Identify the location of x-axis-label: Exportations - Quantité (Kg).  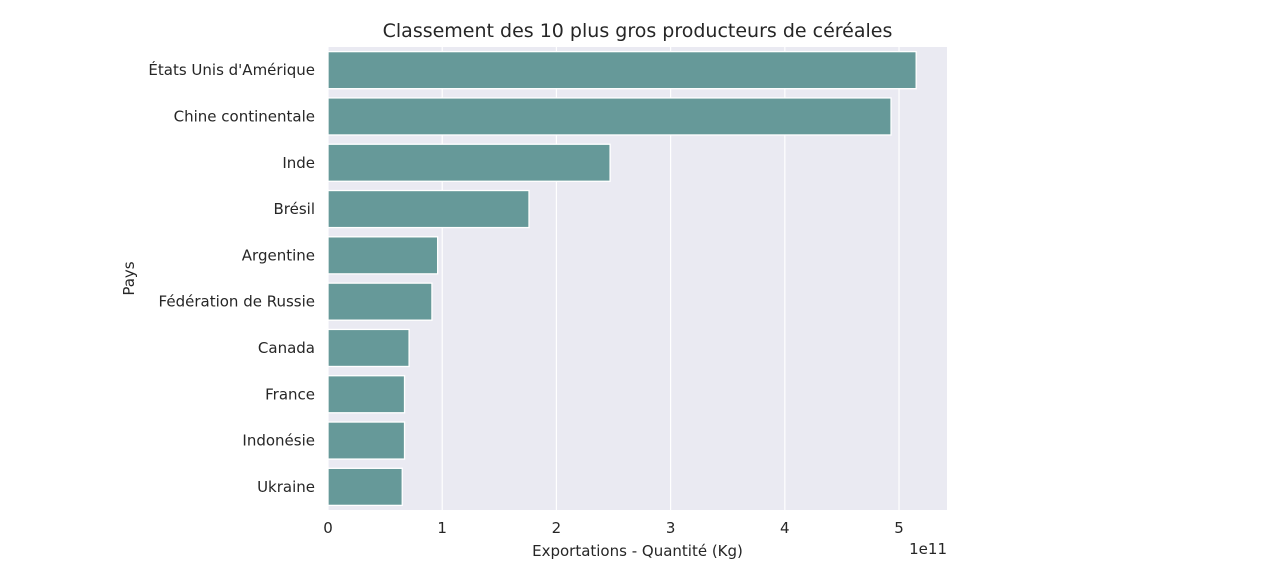
(637, 551).